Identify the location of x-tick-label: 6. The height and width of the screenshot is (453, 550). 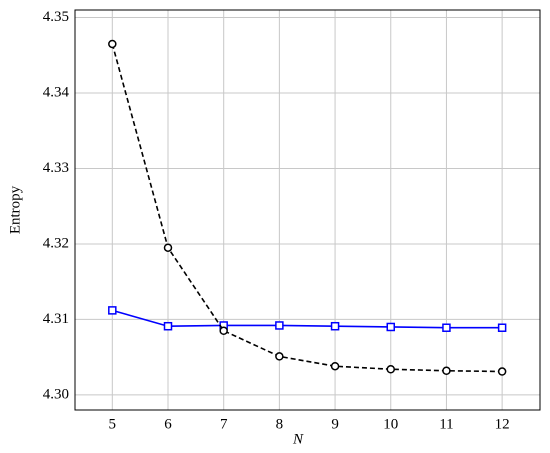
(168, 424).